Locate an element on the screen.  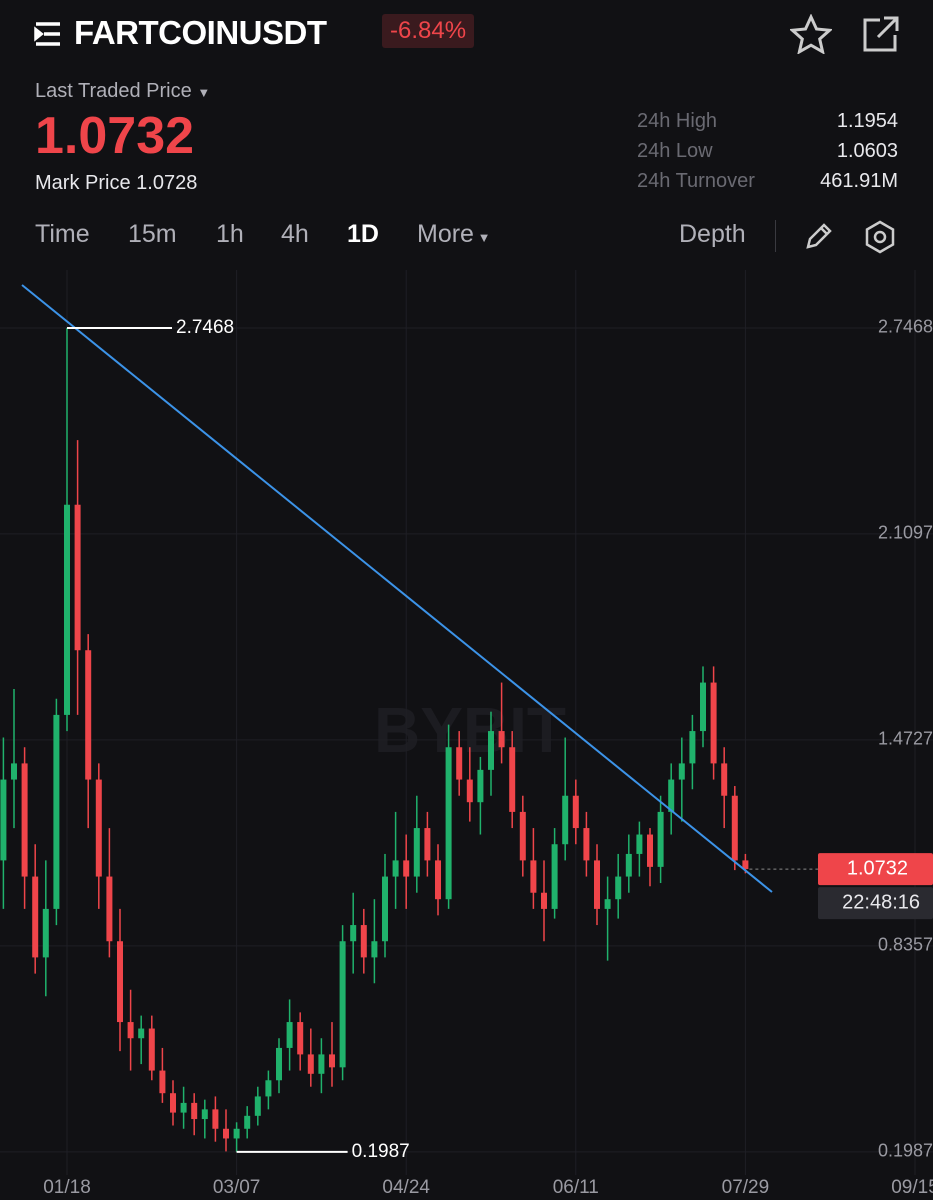
countdown: 22:48:16 is located at coordinates (881, 902).